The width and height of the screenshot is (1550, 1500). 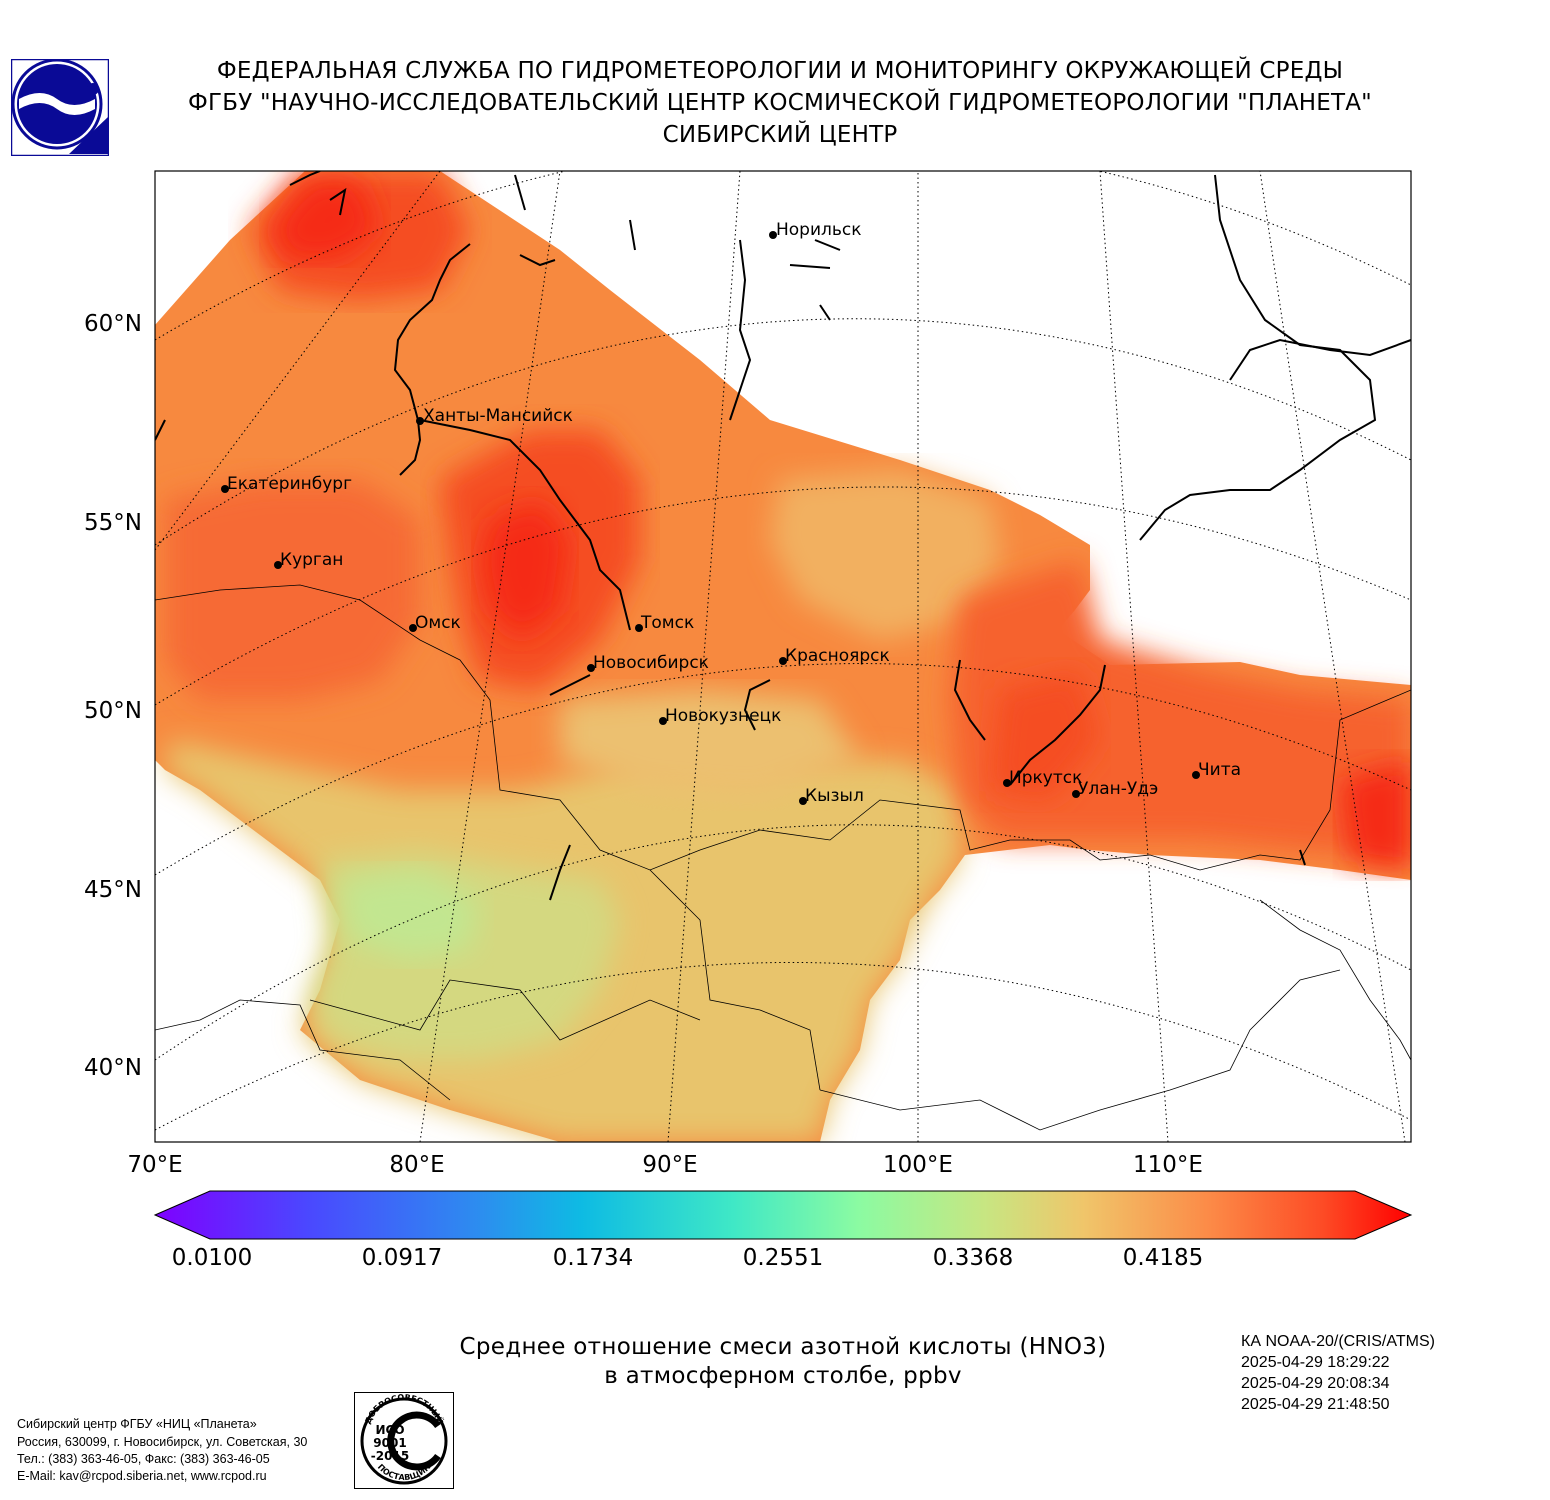 I want to click on colorbar, so click(x=783, y=1215).